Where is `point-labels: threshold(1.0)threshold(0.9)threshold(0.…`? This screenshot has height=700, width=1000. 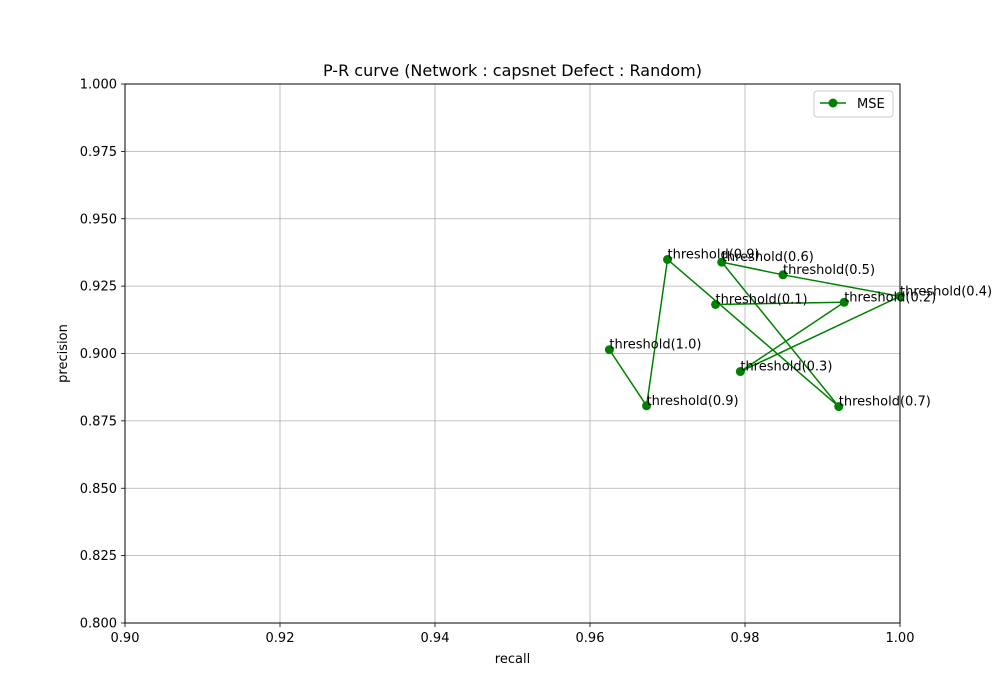 point-labels: threshold(1.0)threshold(0.9)threshold(0.… is located at coordinates (800, 328).